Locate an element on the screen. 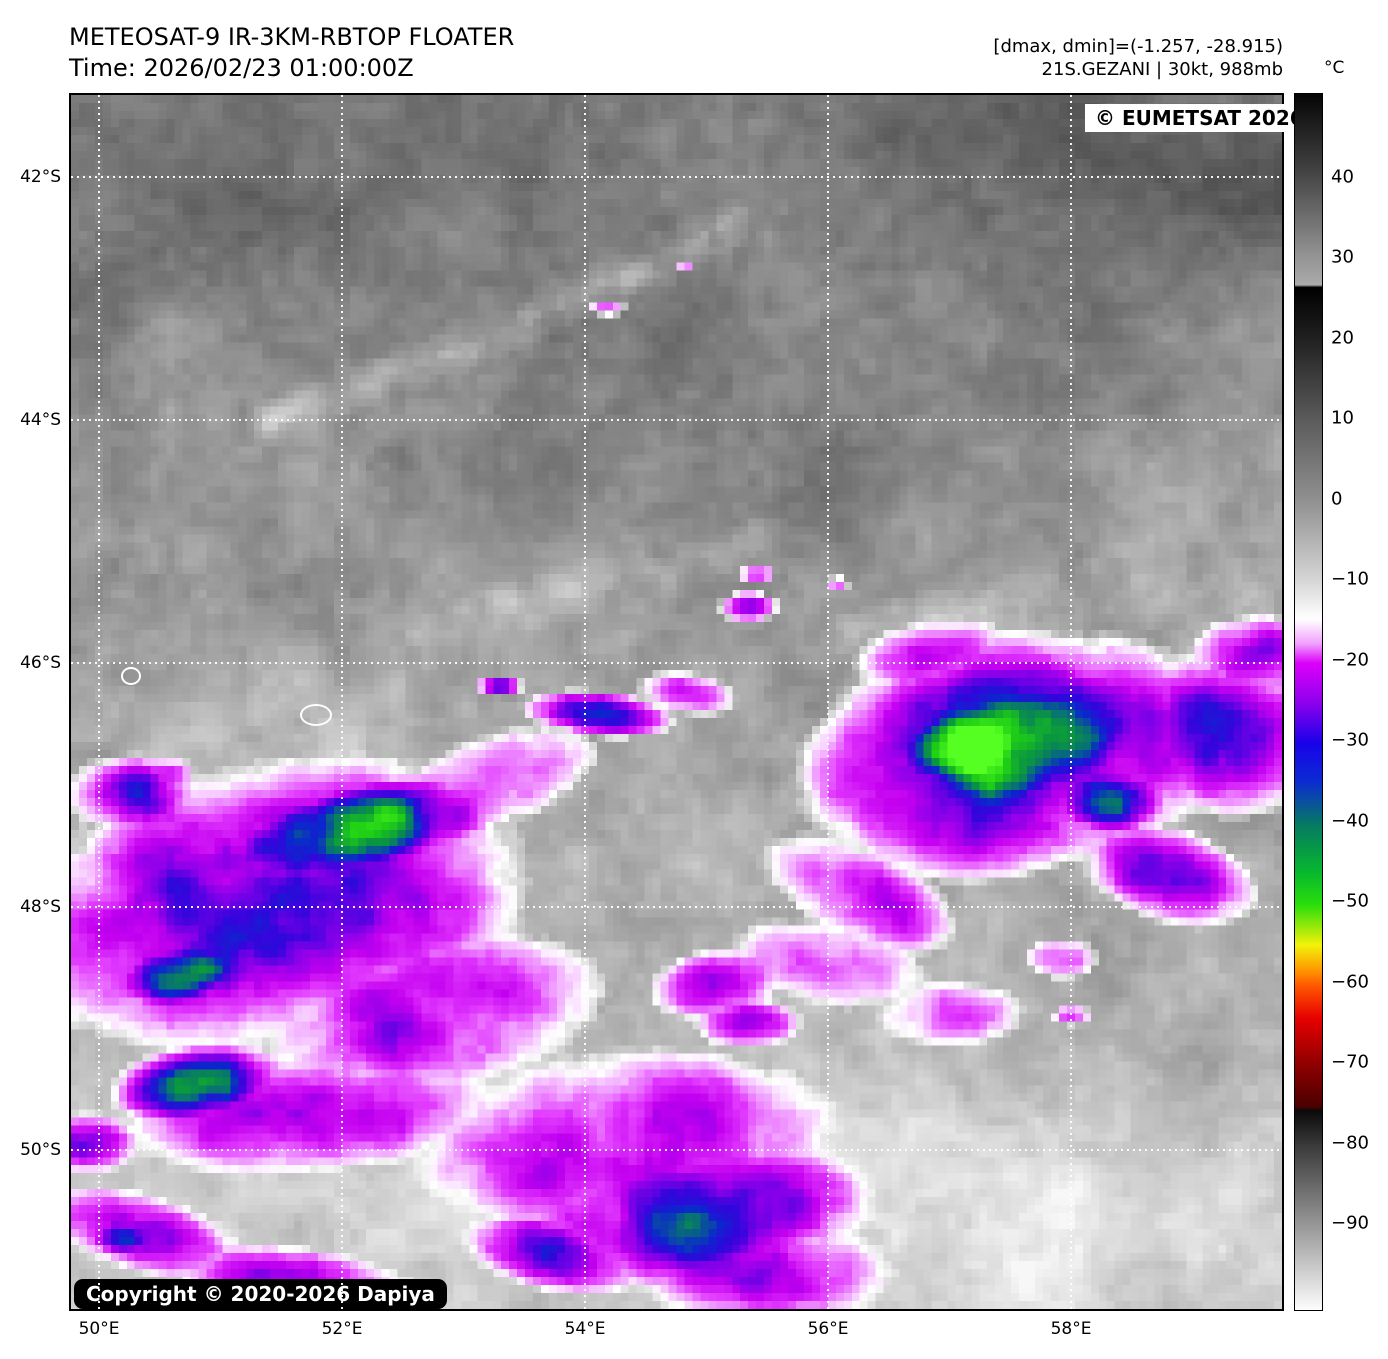 This screenshot has height=1359, width=1388. colorbar-tick-label: −70 is located at coordinates (1350, 1062).